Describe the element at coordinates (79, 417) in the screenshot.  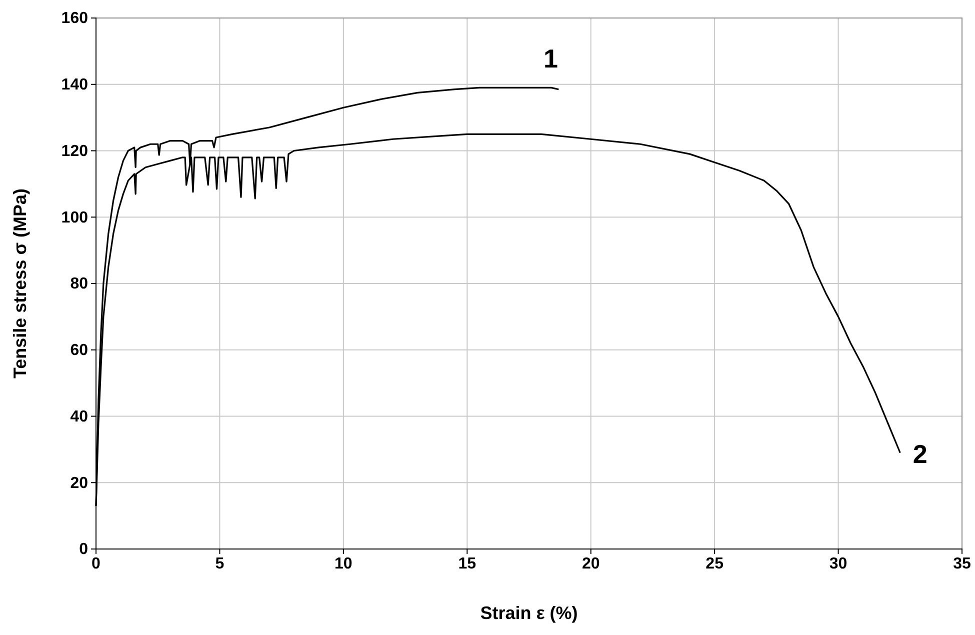
I see `y-tick-label: 40` at that location.